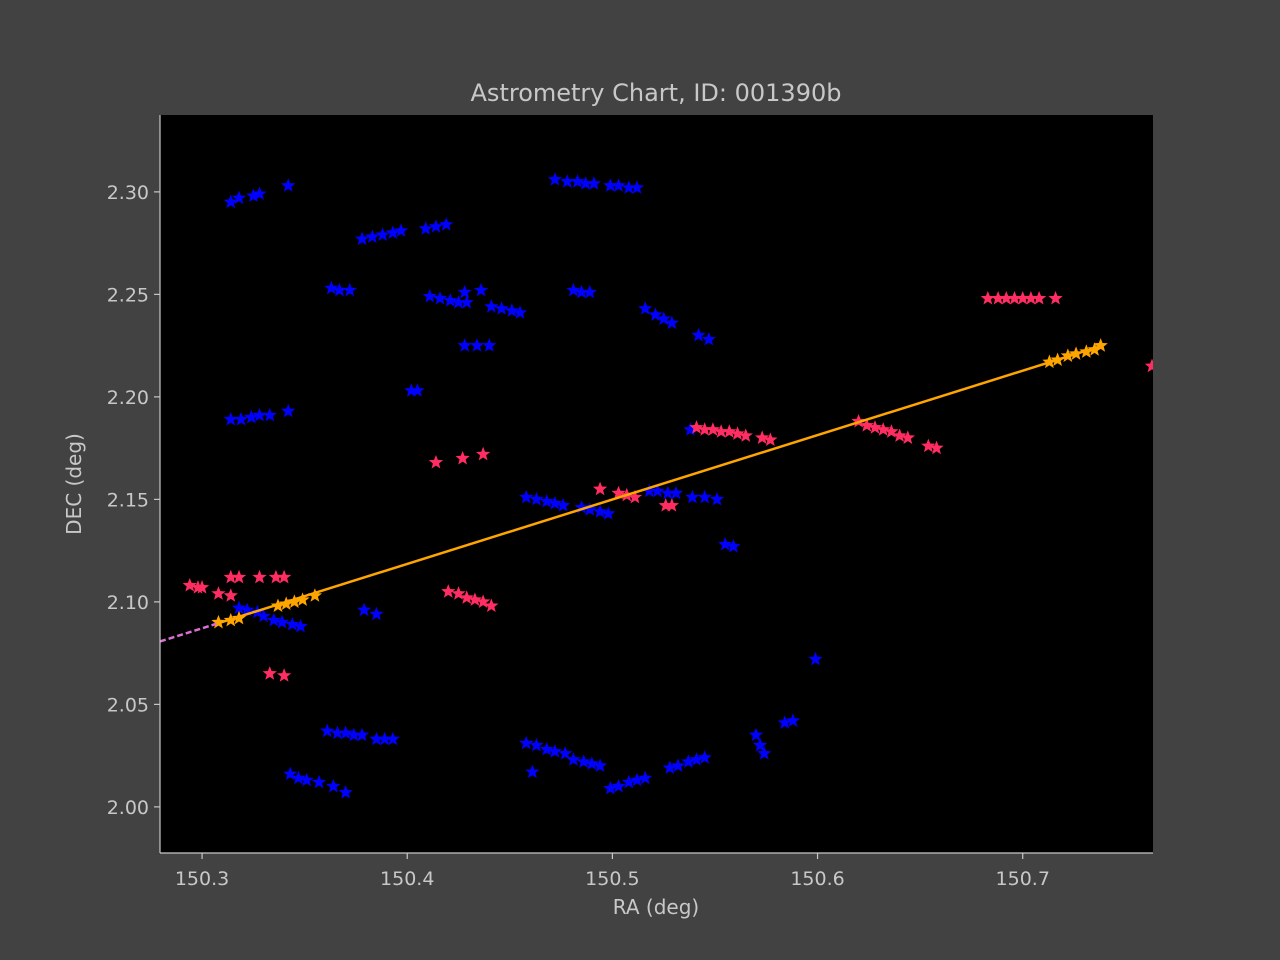 The width and height of the screenshot is (1280, 960). I want to click on x-axis-label: RA (deg), so click(656, 907).